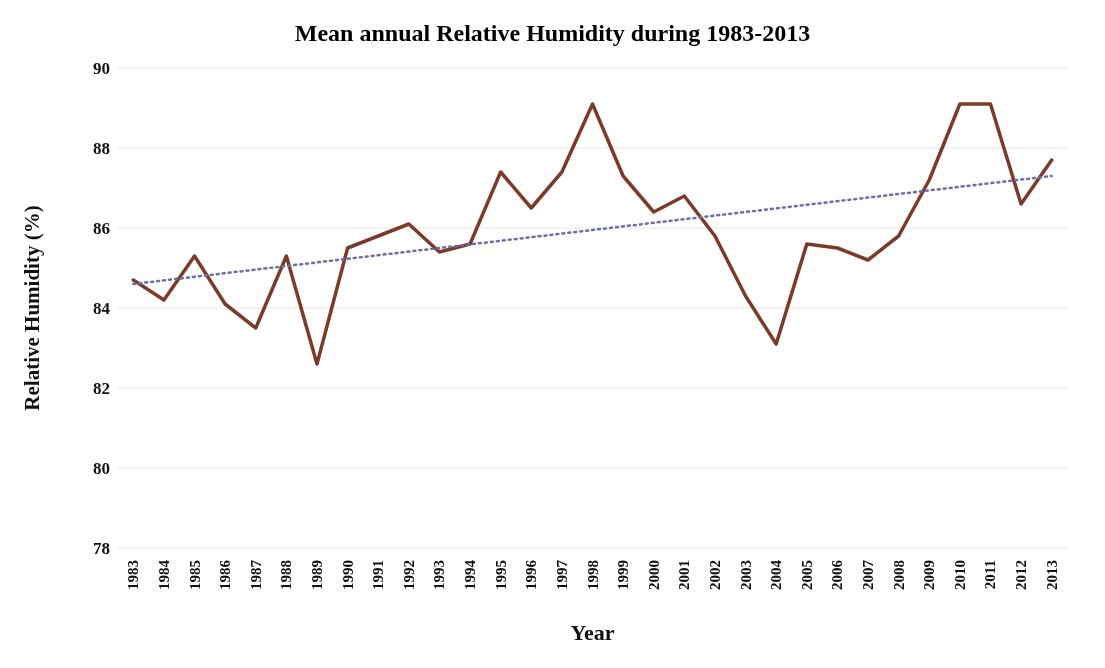 This screenshot has height=668, width=1105. What do you see at coordinates (745, 575) in the screenshot?
I see `x-tick-label: 2003` at bounding box center [745, 575].